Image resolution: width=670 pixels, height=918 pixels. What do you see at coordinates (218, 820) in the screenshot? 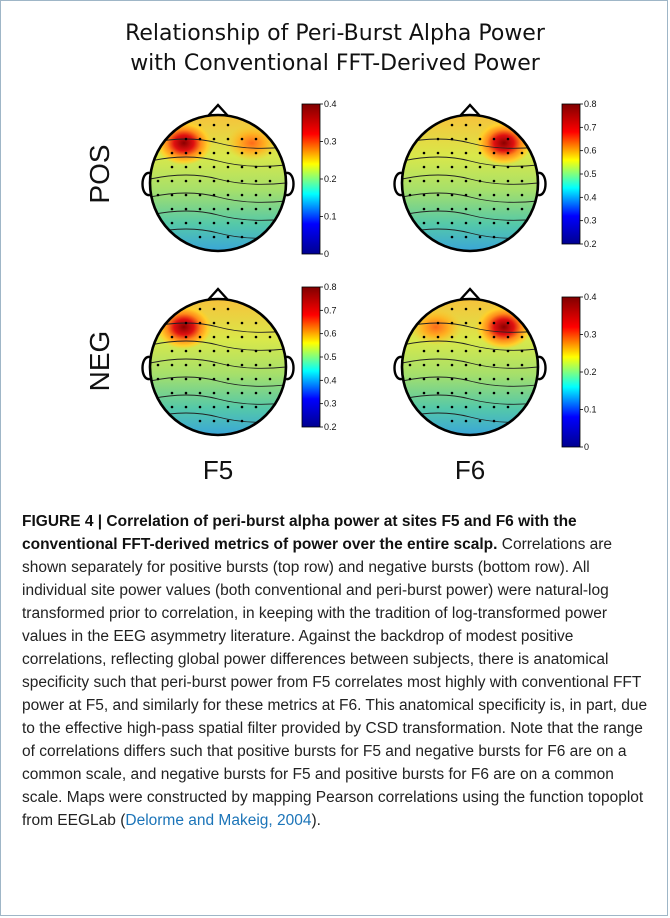
I see `caption-reference-link: Delorme and Makeig, 2004` at bounding box center [218, 820].